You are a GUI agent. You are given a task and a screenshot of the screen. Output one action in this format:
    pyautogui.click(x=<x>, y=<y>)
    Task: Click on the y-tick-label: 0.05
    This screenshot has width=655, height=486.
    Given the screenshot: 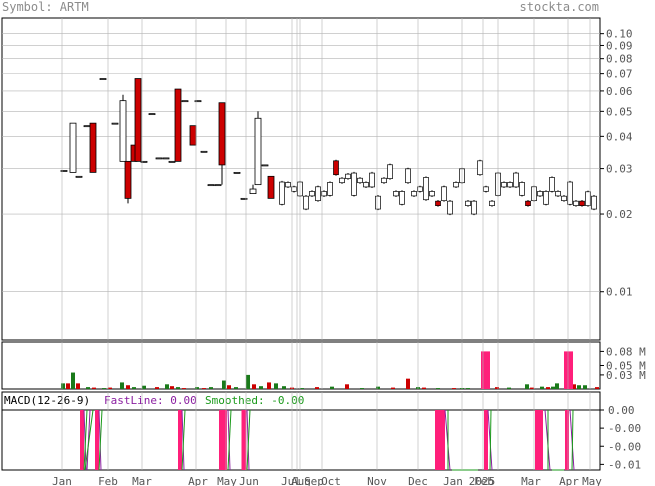 What is the action you would take?
    pyautogui.click(x=619, y=111)
    